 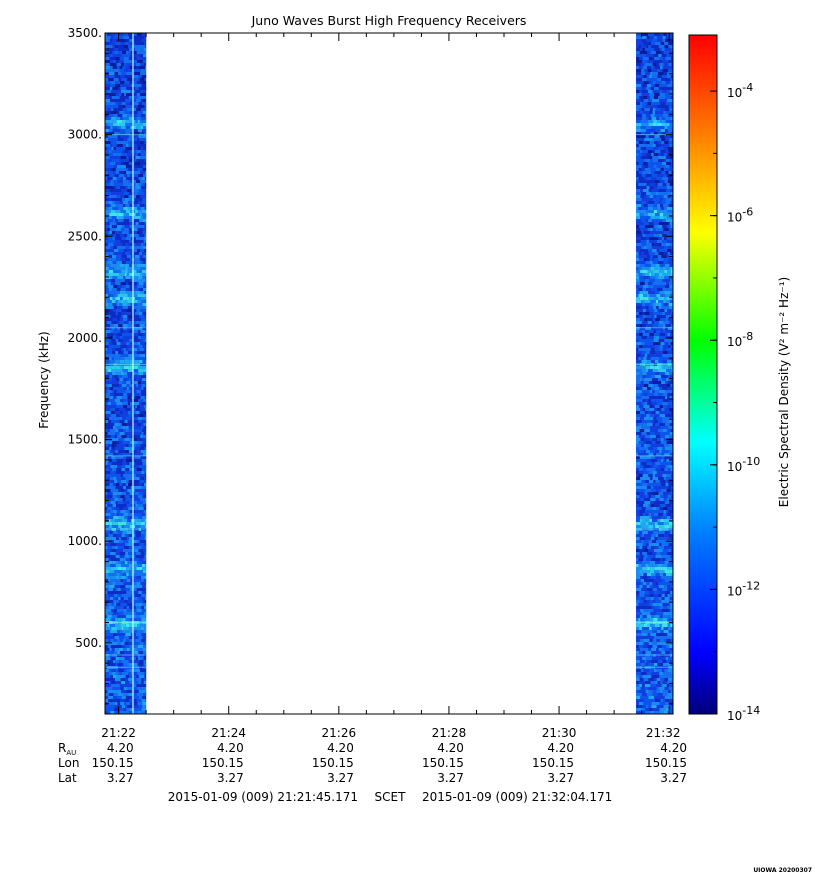 I want to click on start-time: 2015-01-09 (009) 21:21:45.171, so click(x=263, y=797).